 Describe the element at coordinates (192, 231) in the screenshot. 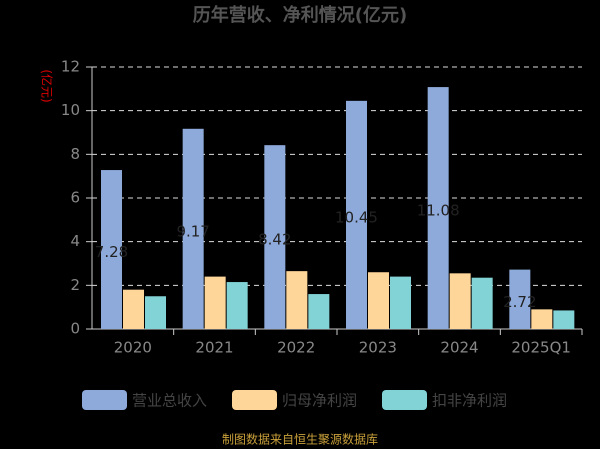

I see `data-label: 9.17` at that location.